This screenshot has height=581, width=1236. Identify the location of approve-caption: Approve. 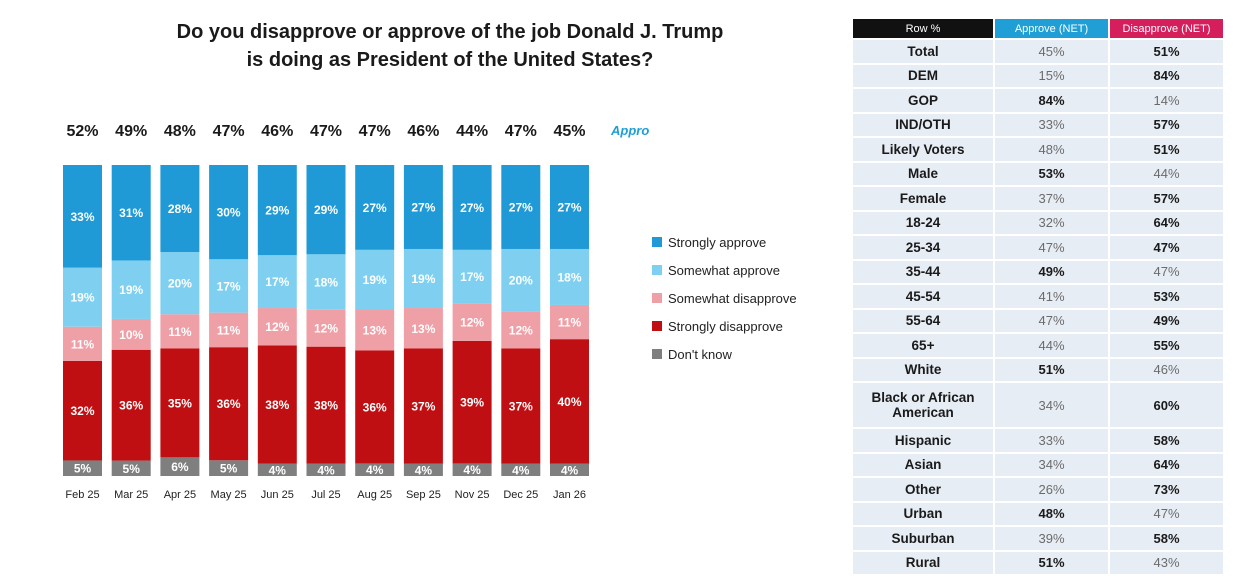
(630, 130).